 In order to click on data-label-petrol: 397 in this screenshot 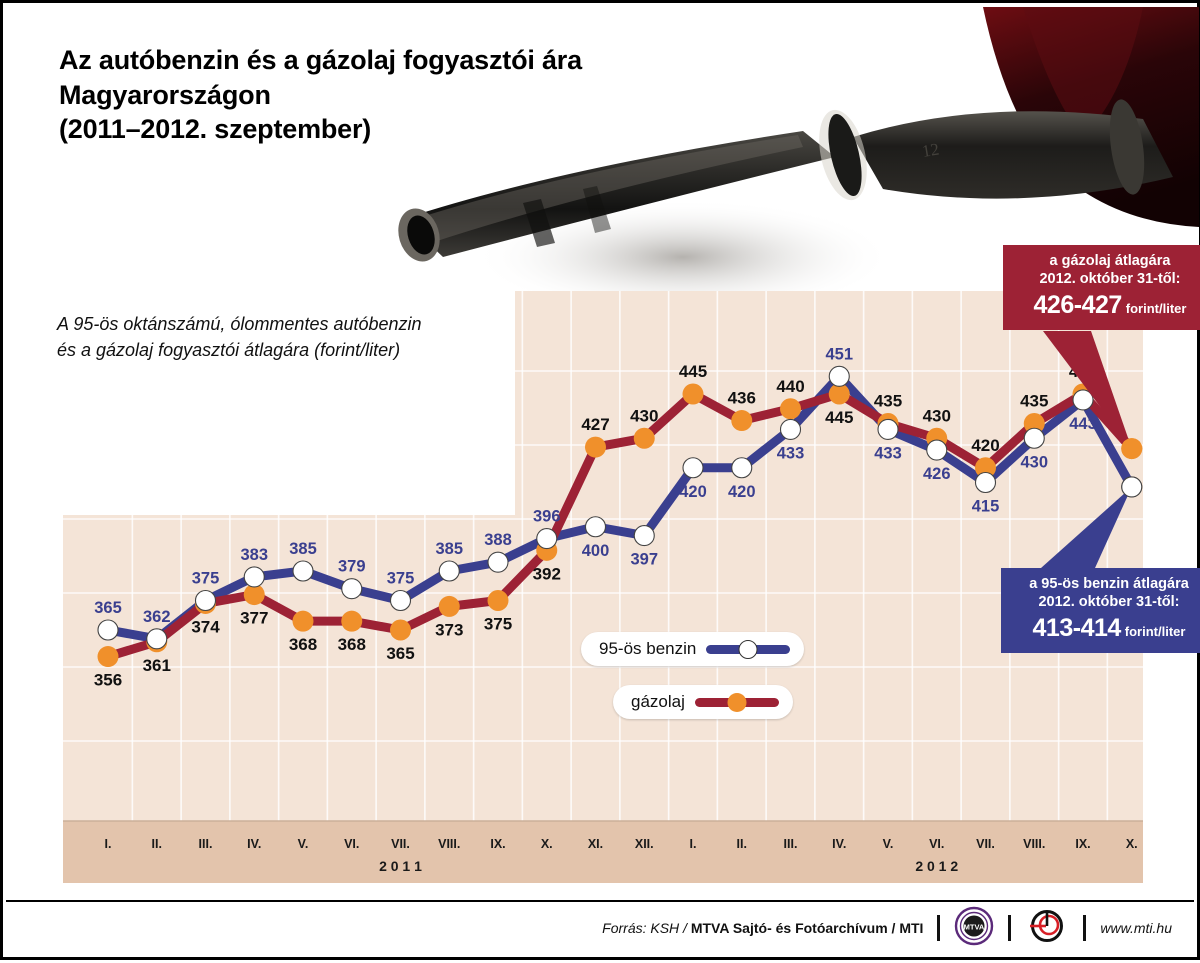, I will do `click(644, 560)`.